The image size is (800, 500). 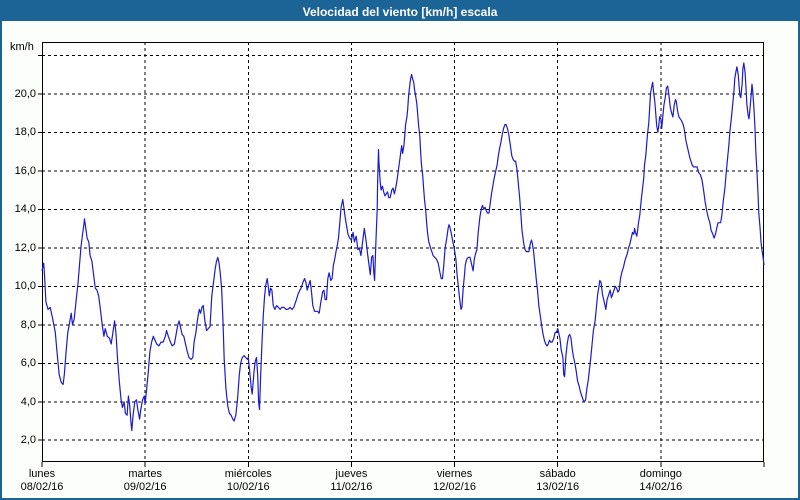 I want to click on day-name: viernes, so click(x=454, y=474).